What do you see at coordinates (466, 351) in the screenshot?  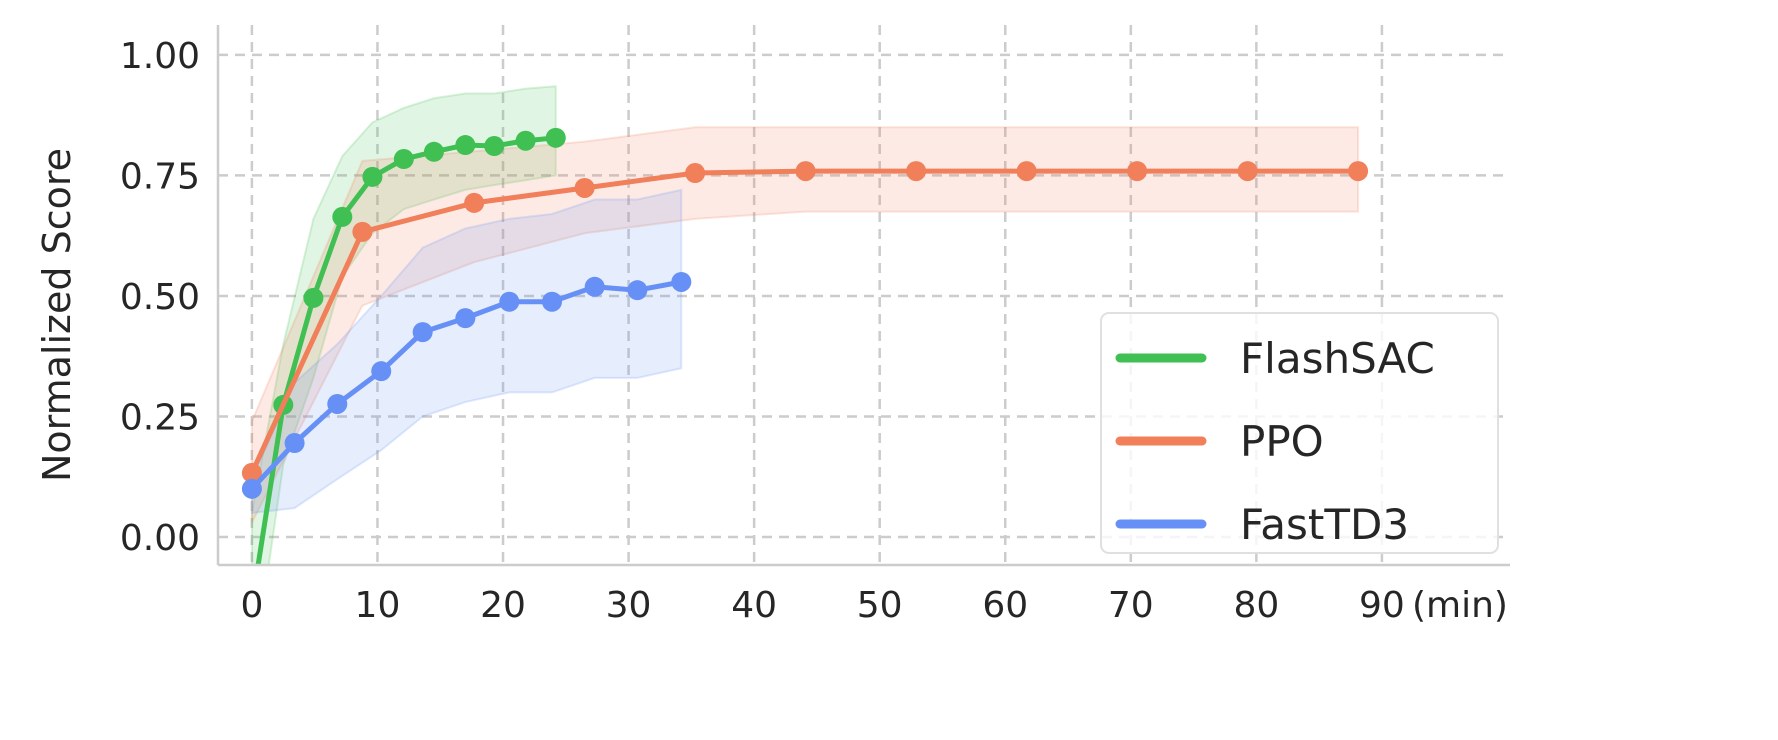 I see `band-fasttd3` at bounding box center [466, 351].